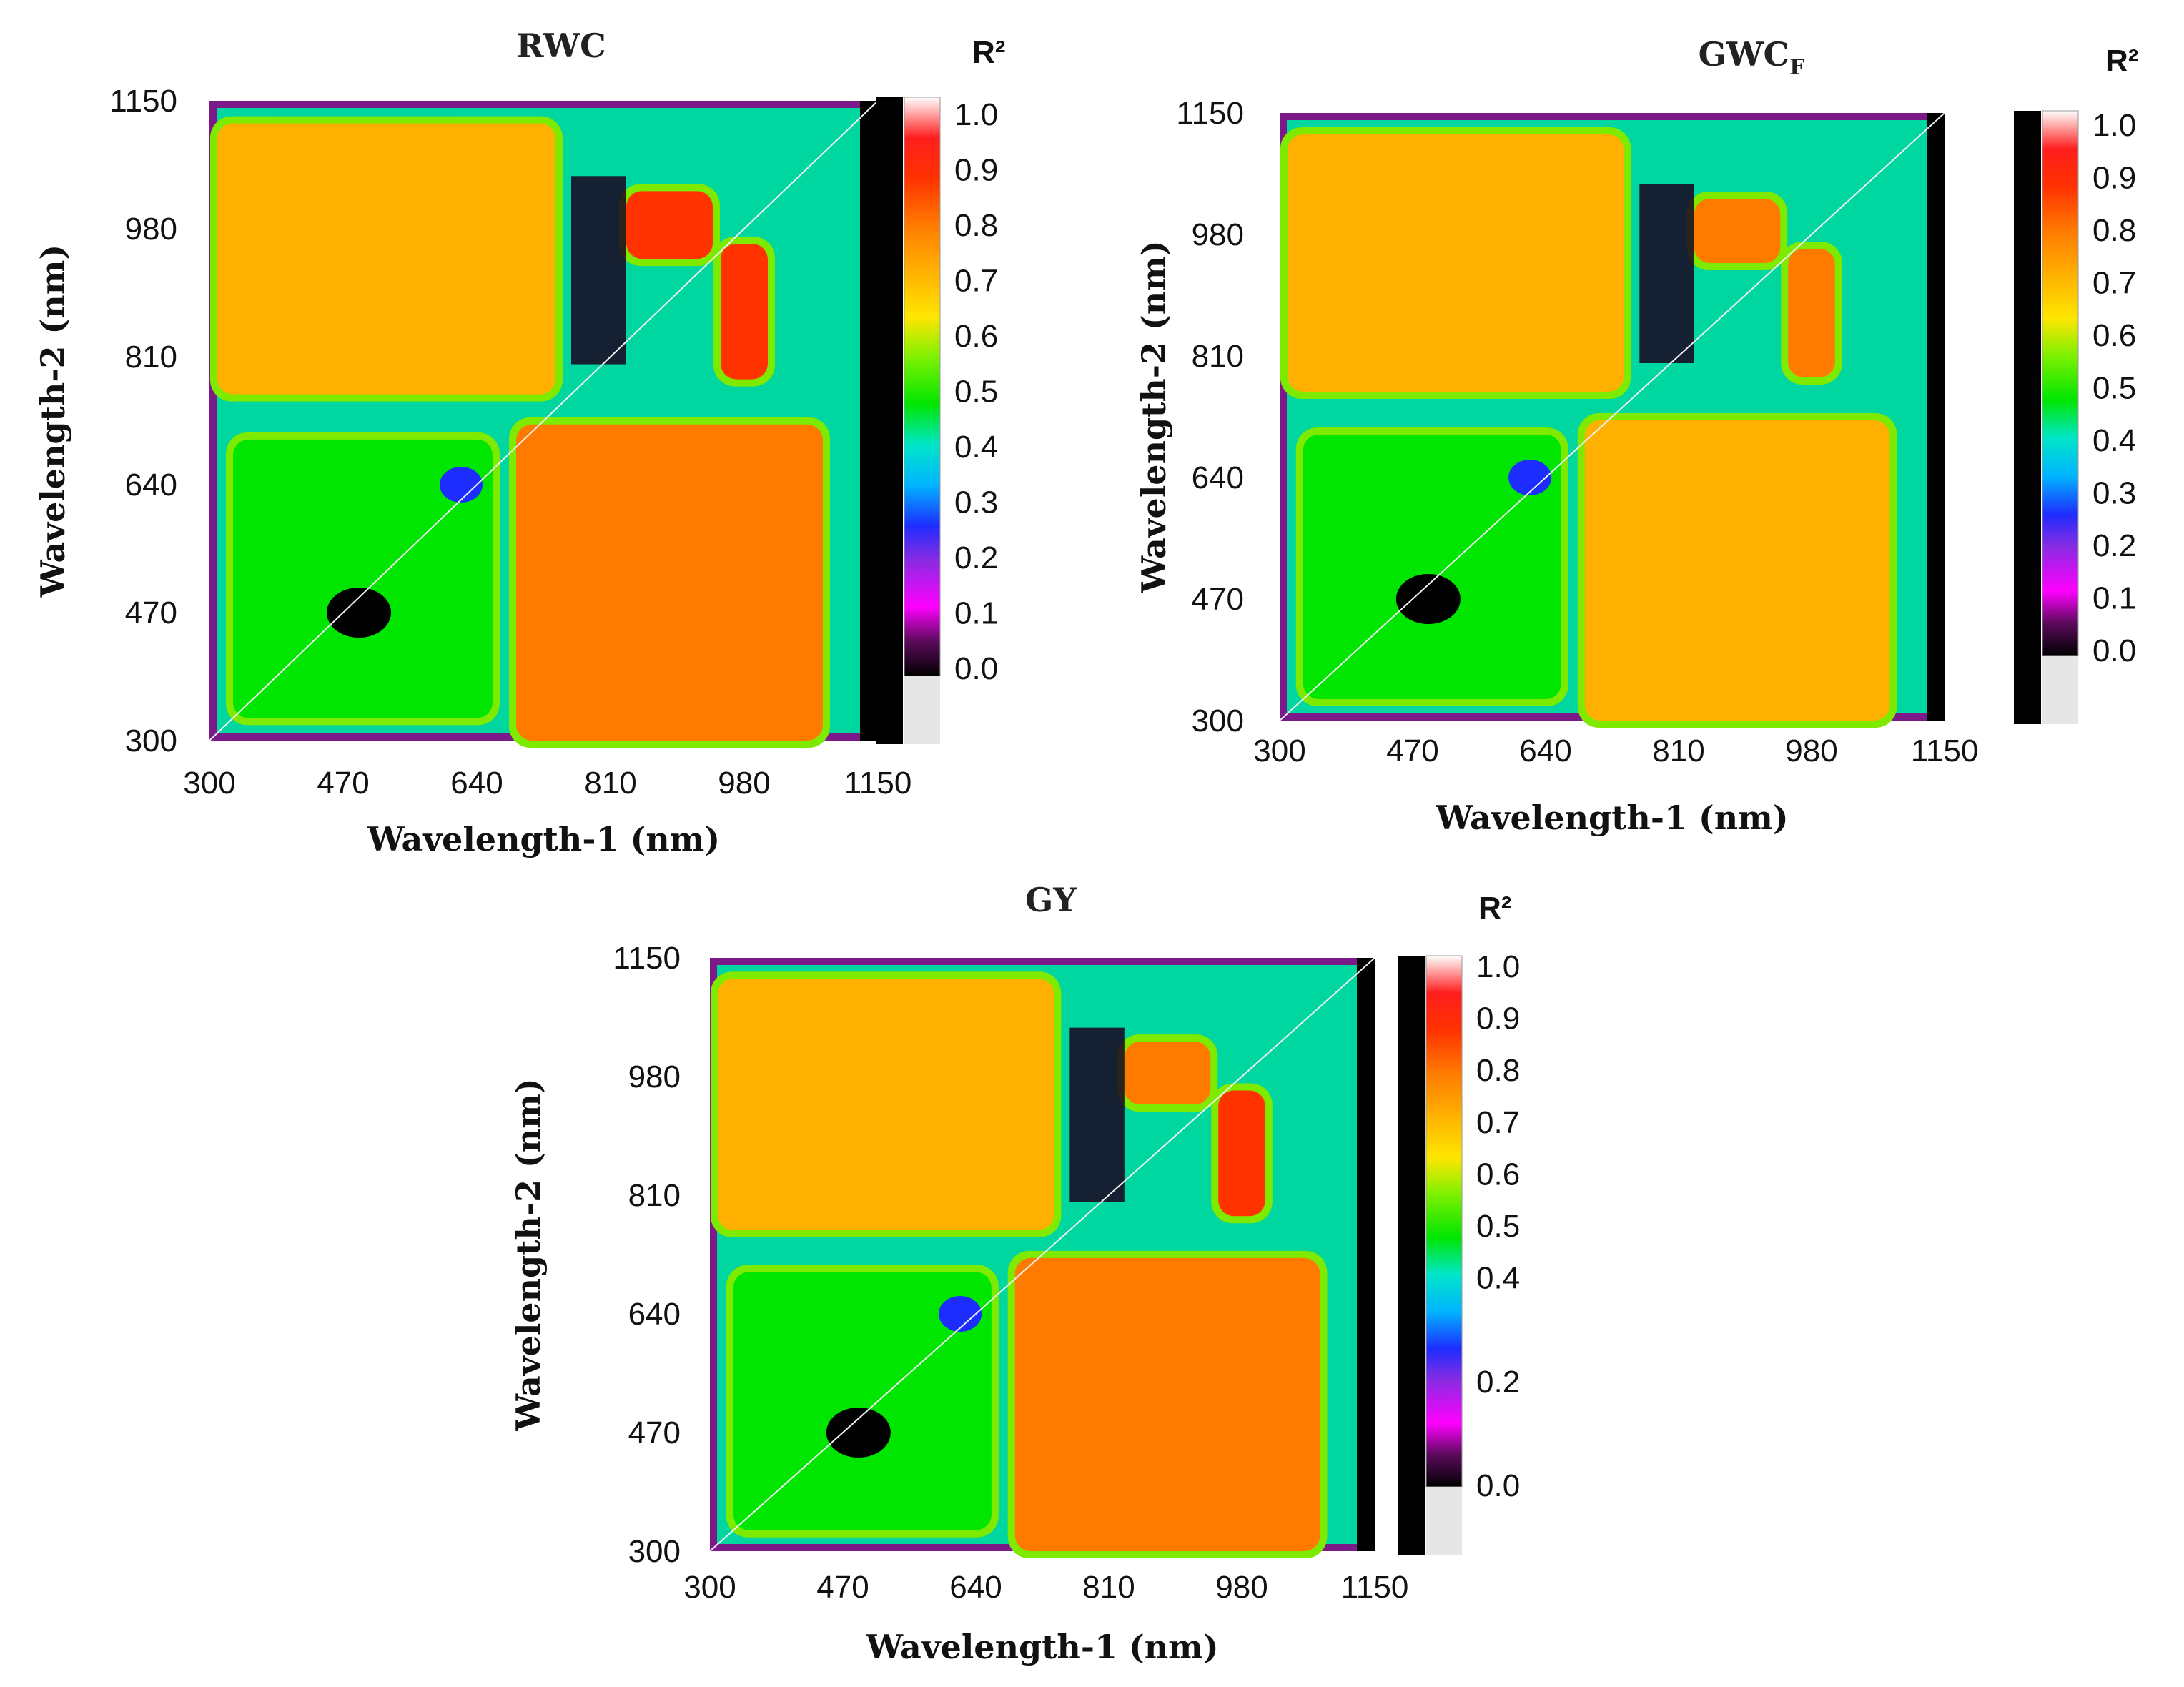 This screenshot has height=1687, width=2184. I want to click on chart-title-main: RWC, so click(561, 45).